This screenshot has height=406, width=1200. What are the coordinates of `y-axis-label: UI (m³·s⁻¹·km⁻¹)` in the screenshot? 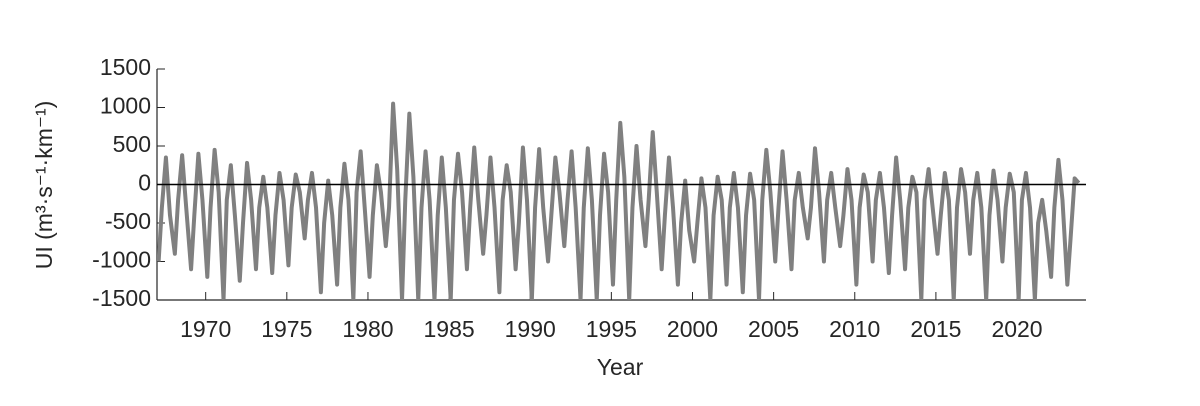 It's located at (44, 185).